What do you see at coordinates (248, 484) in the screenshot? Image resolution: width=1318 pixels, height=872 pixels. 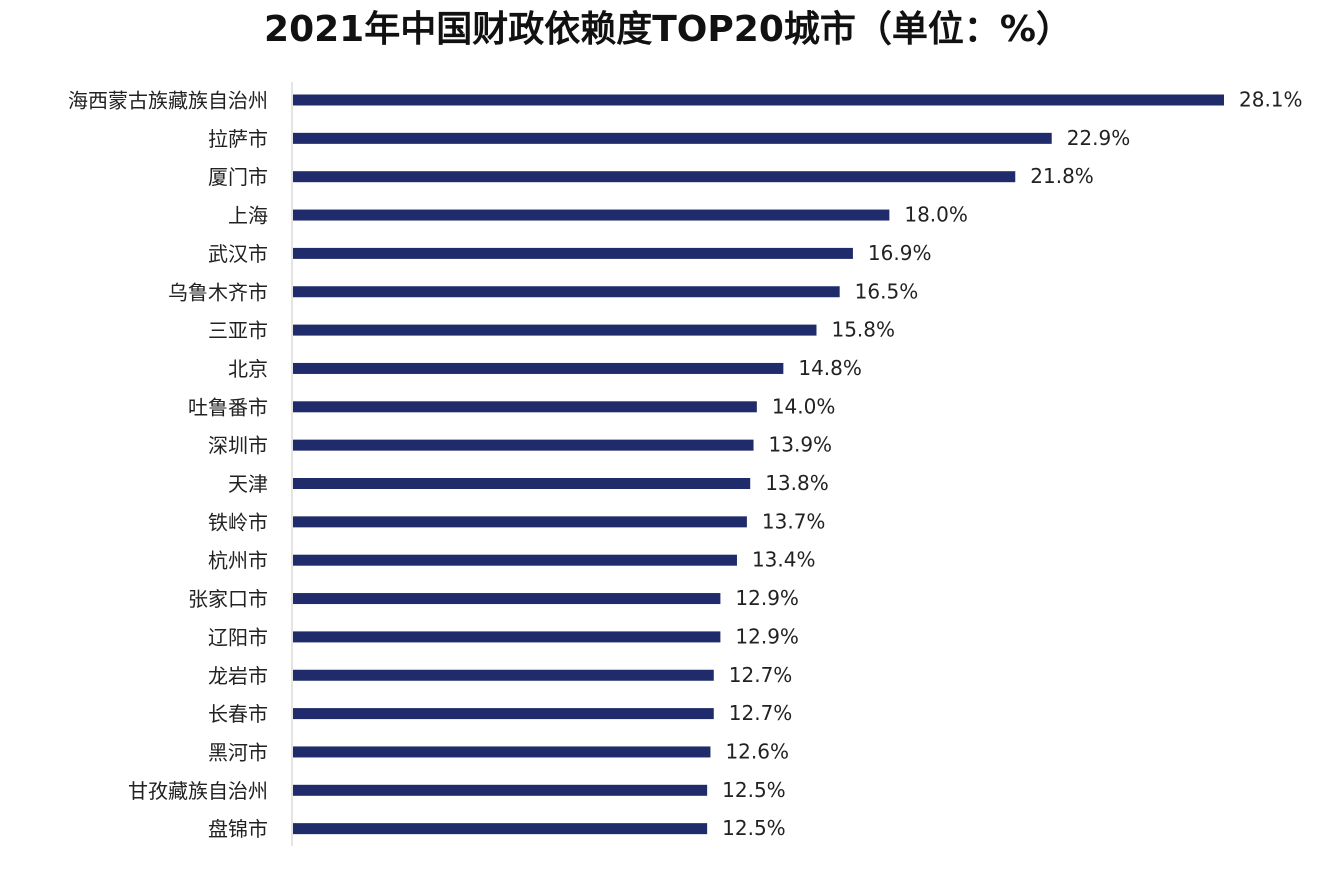 I see `category-label: 天津` at bounding box center [248, 484].